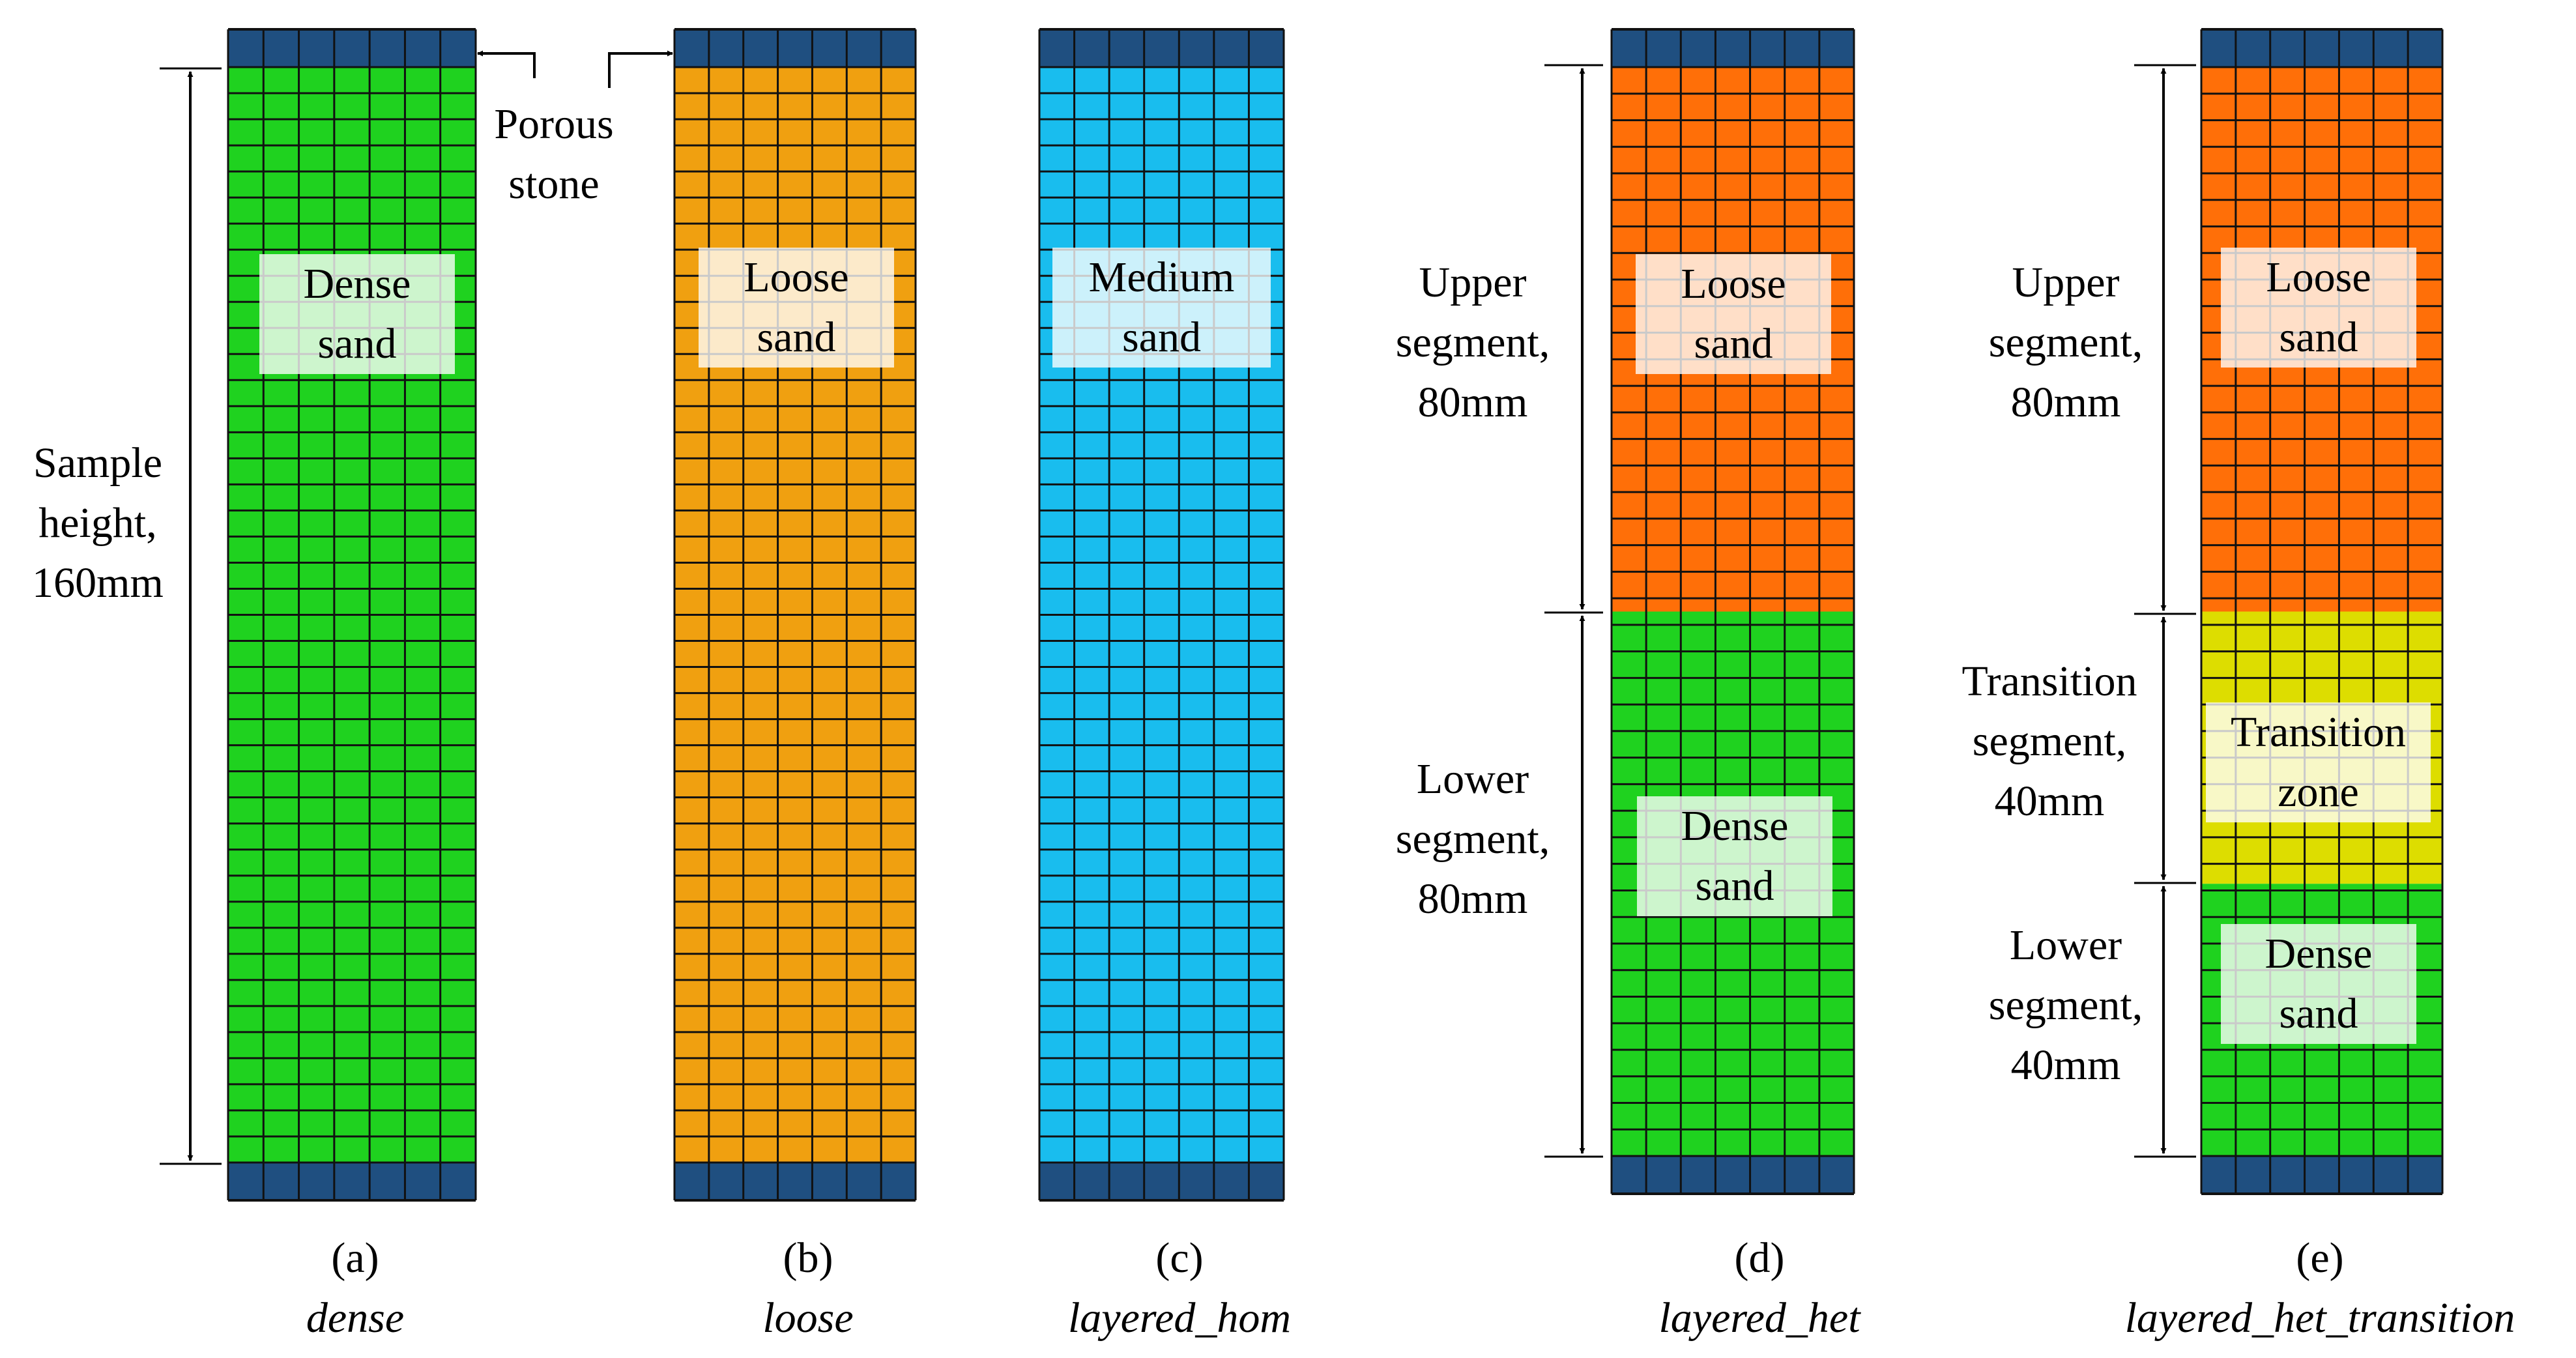  What do you see at coordinates (797, 308) in the screenshot?
I see `label-b-loose-sand: Loose sand` at bounding box center [797, 308].